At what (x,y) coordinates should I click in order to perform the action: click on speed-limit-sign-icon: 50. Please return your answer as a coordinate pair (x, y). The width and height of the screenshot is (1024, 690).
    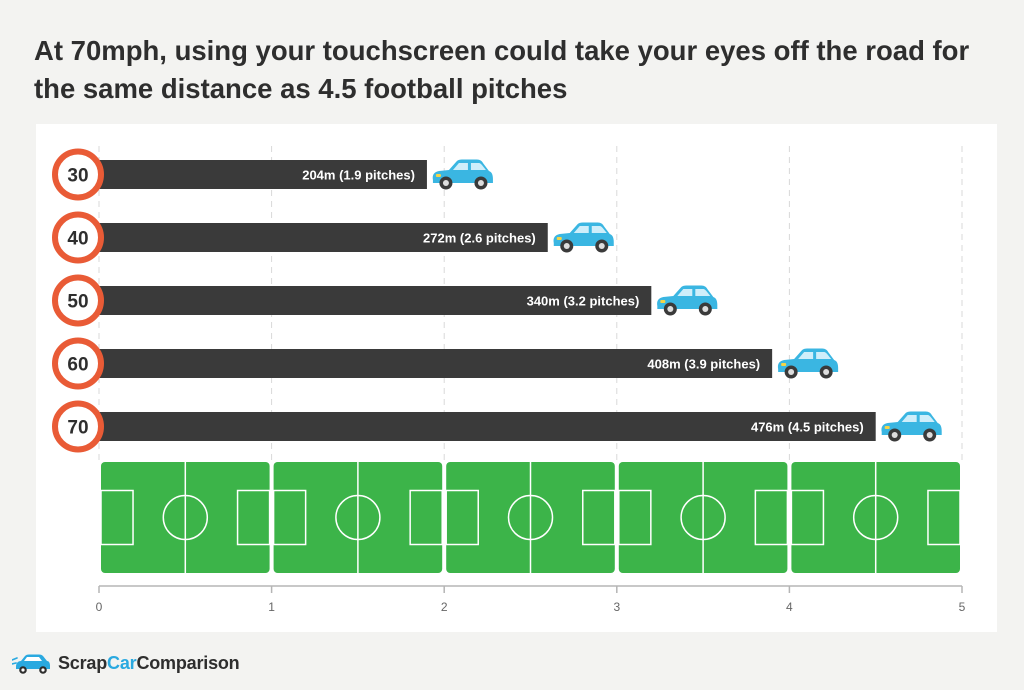
    Looking at the image, I should click on (78, 300).